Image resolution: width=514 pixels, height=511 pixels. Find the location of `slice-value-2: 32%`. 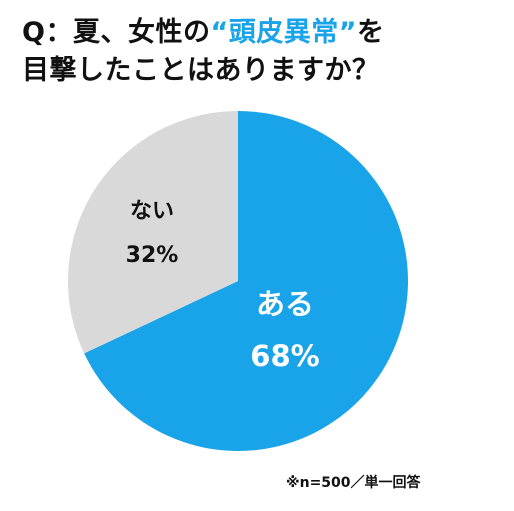

slice-value-2: 32% is located at coordinates (152, 255).